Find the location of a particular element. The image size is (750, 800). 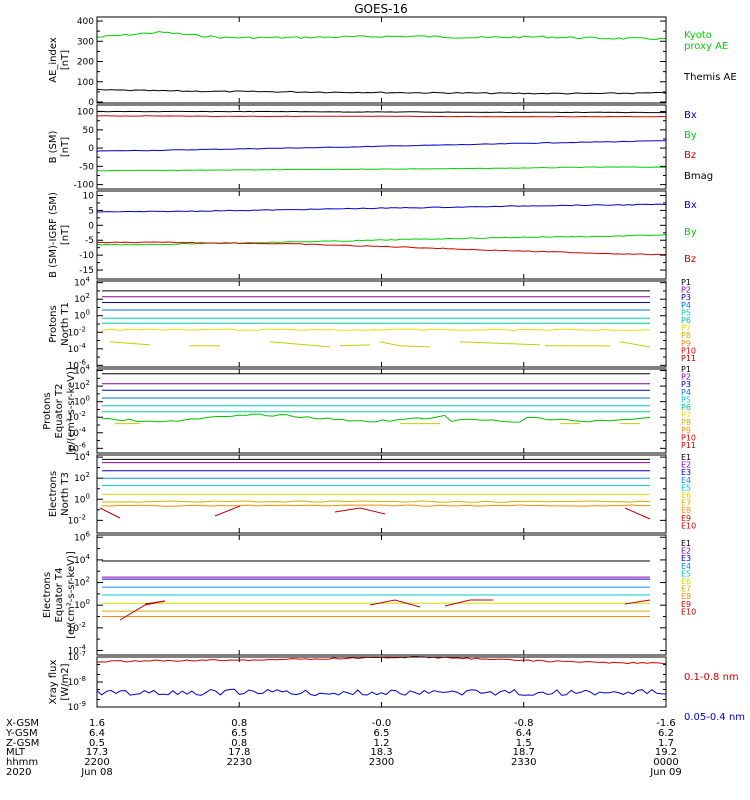

ephem-cell: 17.8 is located at coordinates (239, 752).